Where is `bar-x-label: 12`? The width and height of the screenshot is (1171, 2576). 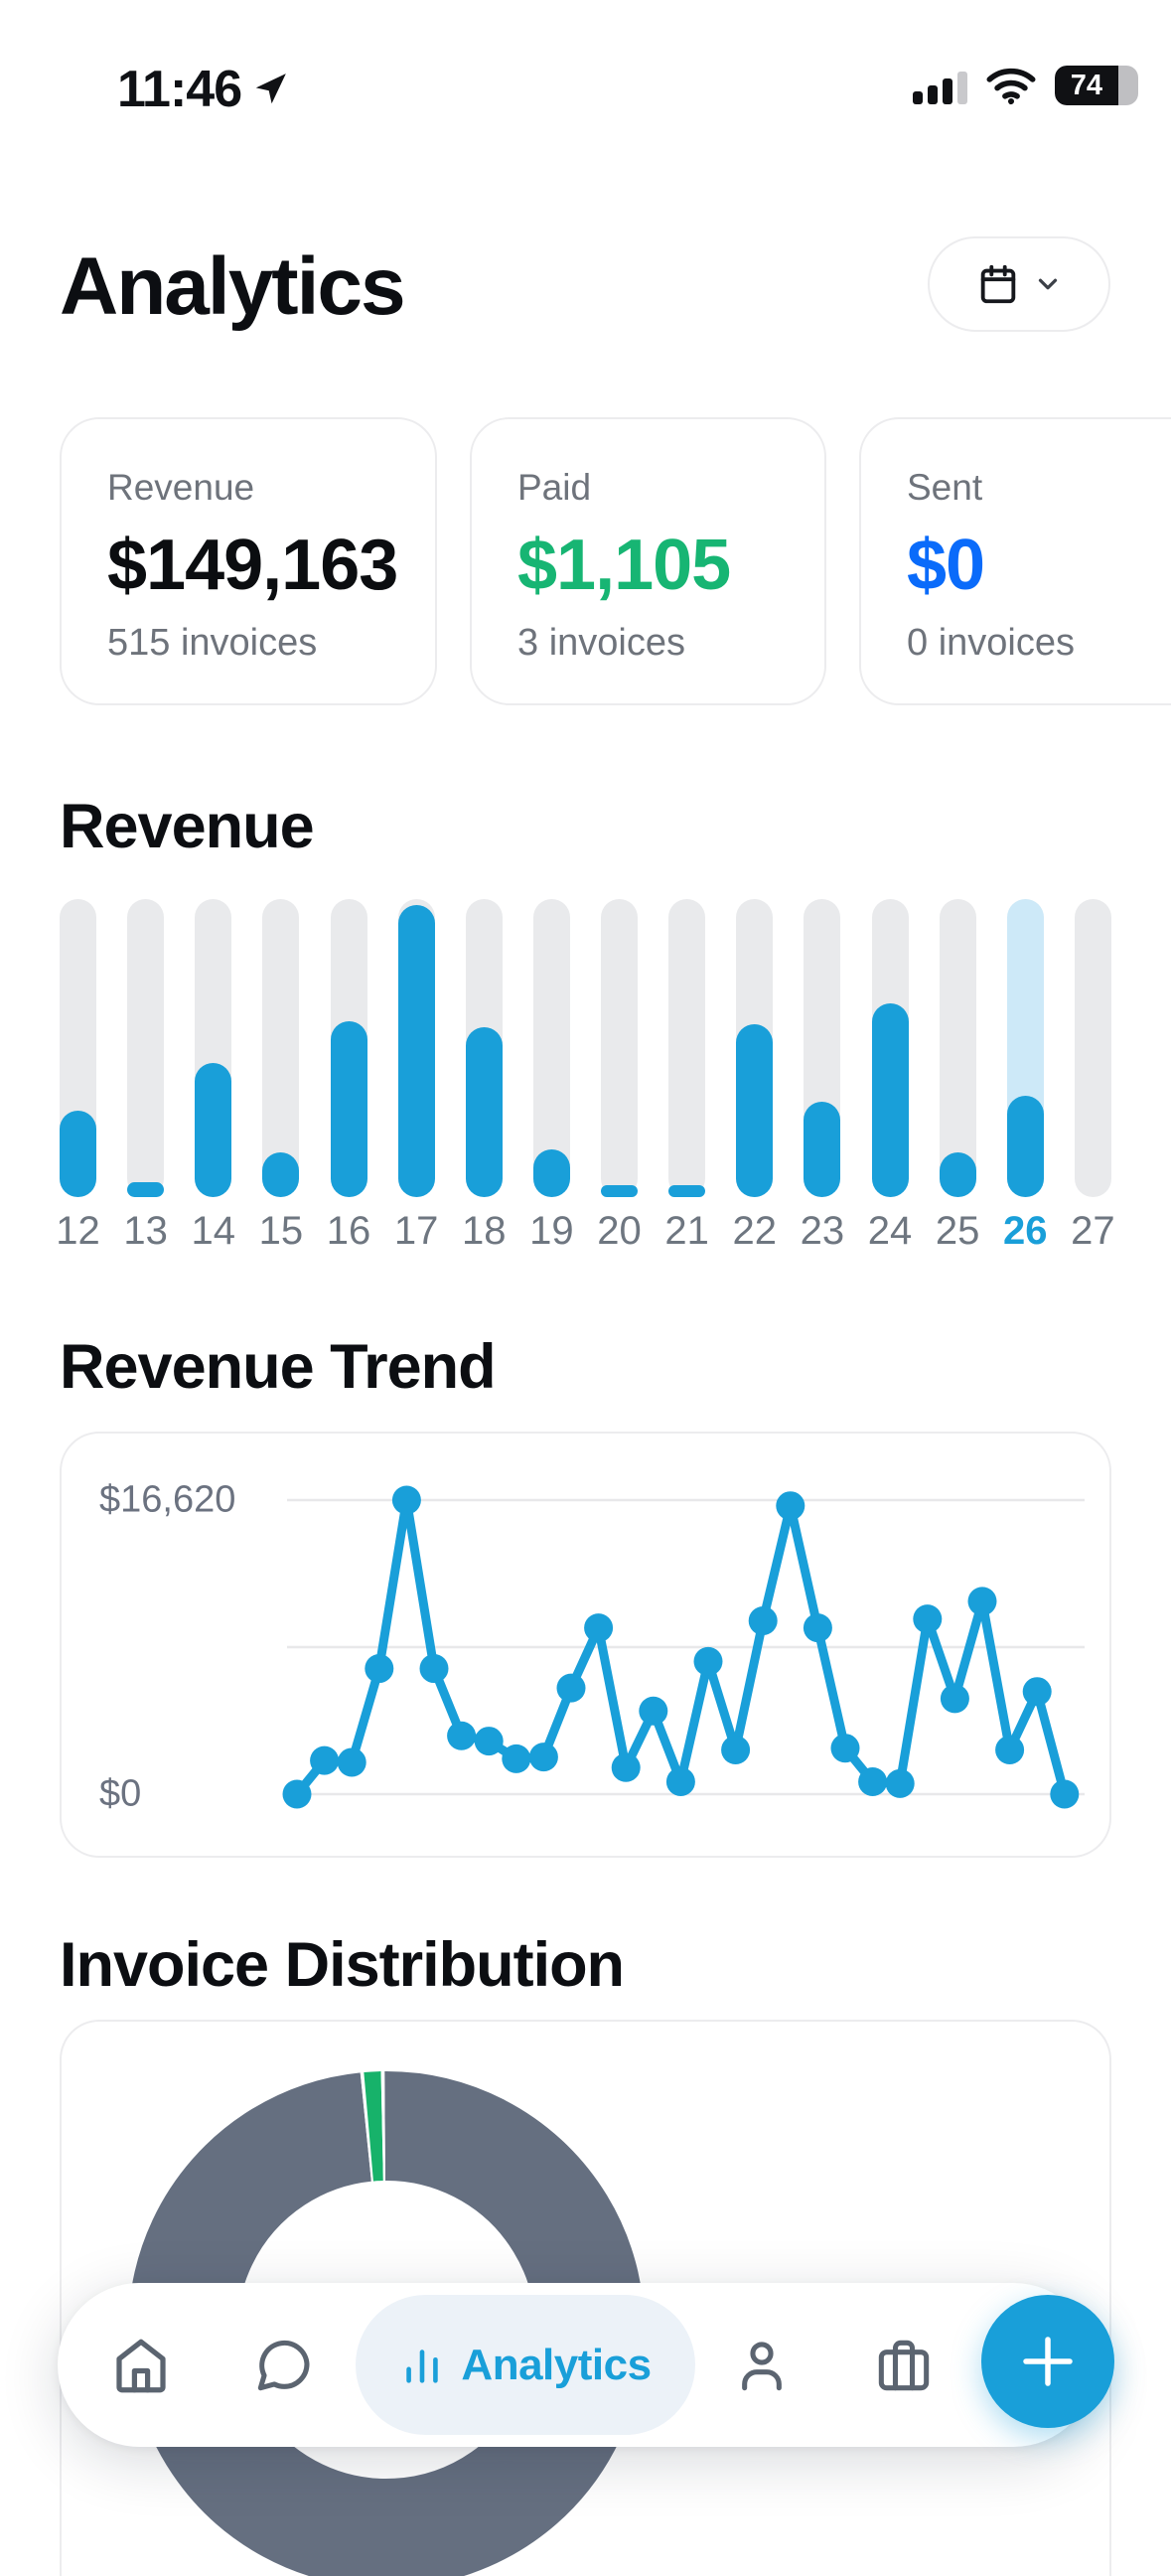
bar-x-label: 12 is located at coordinates (78, 1231).